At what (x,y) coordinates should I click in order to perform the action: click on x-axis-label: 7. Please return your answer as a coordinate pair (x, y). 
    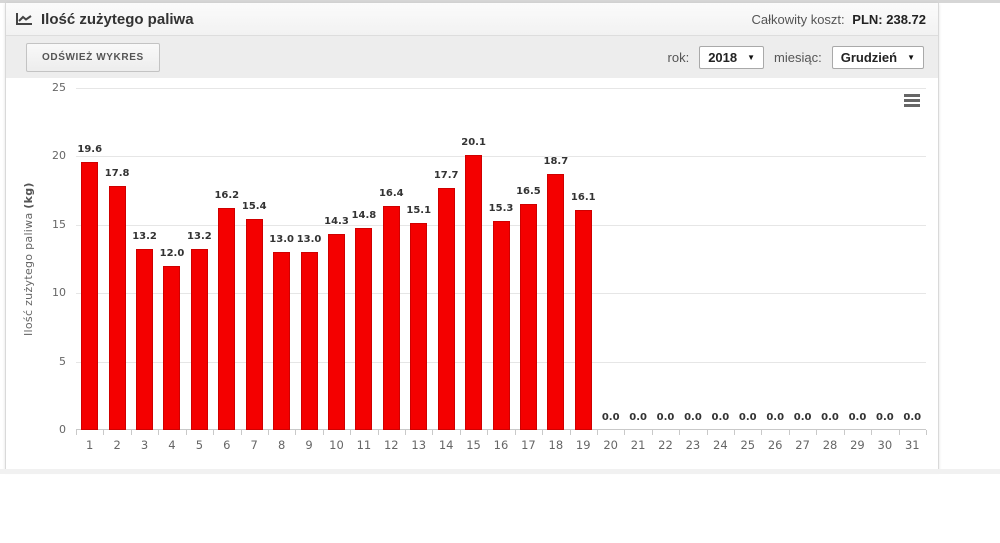
    Looking at the image, I should click on (254, 445).